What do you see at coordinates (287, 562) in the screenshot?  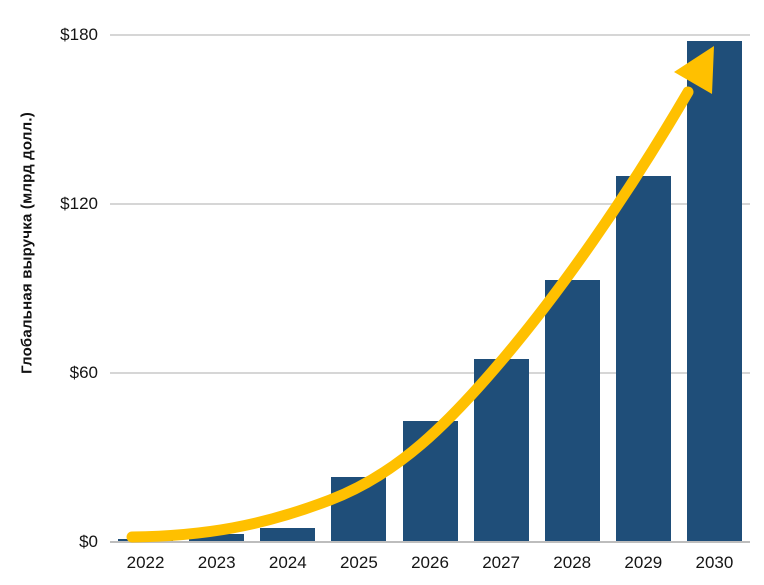 I see `x-tick-label-2024: 2024` at bounding box center [287, 562].